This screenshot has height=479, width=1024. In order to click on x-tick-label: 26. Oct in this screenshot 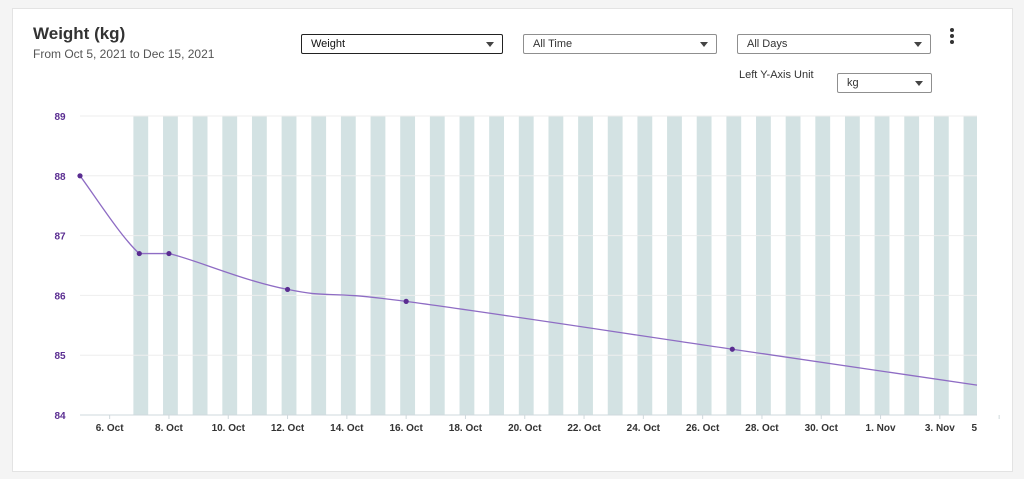, I will do `click(703, 428)`.